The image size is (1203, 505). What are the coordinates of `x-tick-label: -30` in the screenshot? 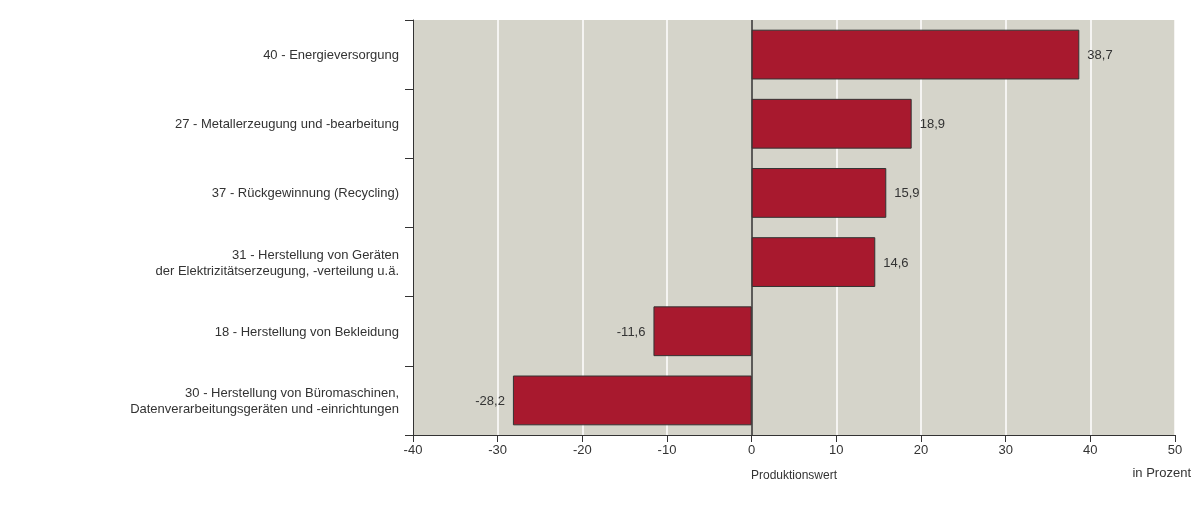 It's located at (498, 449).